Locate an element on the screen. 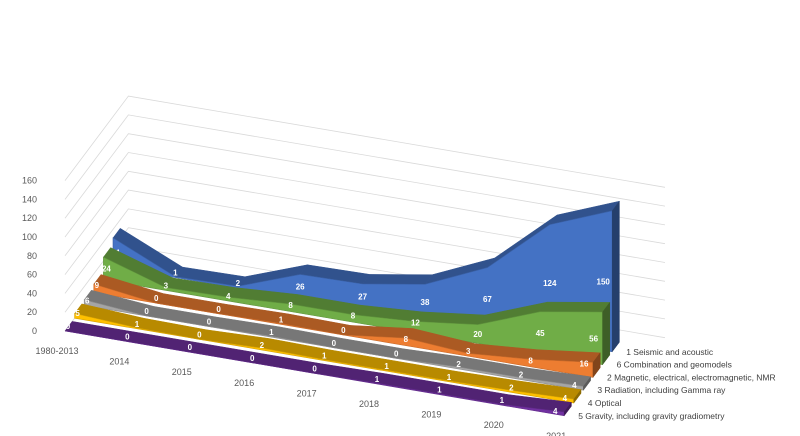 This screenshot has height=436, width=800. data-label: 38 is located at coordinates (425, 302).